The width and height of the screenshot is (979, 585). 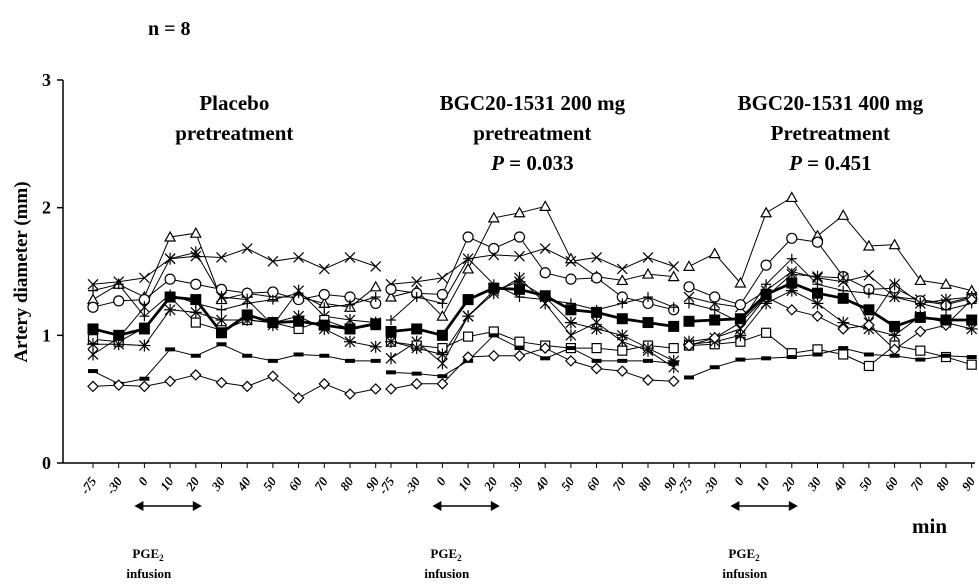 I want to click on x-tick-label: 80, so click(x=943, y=484).